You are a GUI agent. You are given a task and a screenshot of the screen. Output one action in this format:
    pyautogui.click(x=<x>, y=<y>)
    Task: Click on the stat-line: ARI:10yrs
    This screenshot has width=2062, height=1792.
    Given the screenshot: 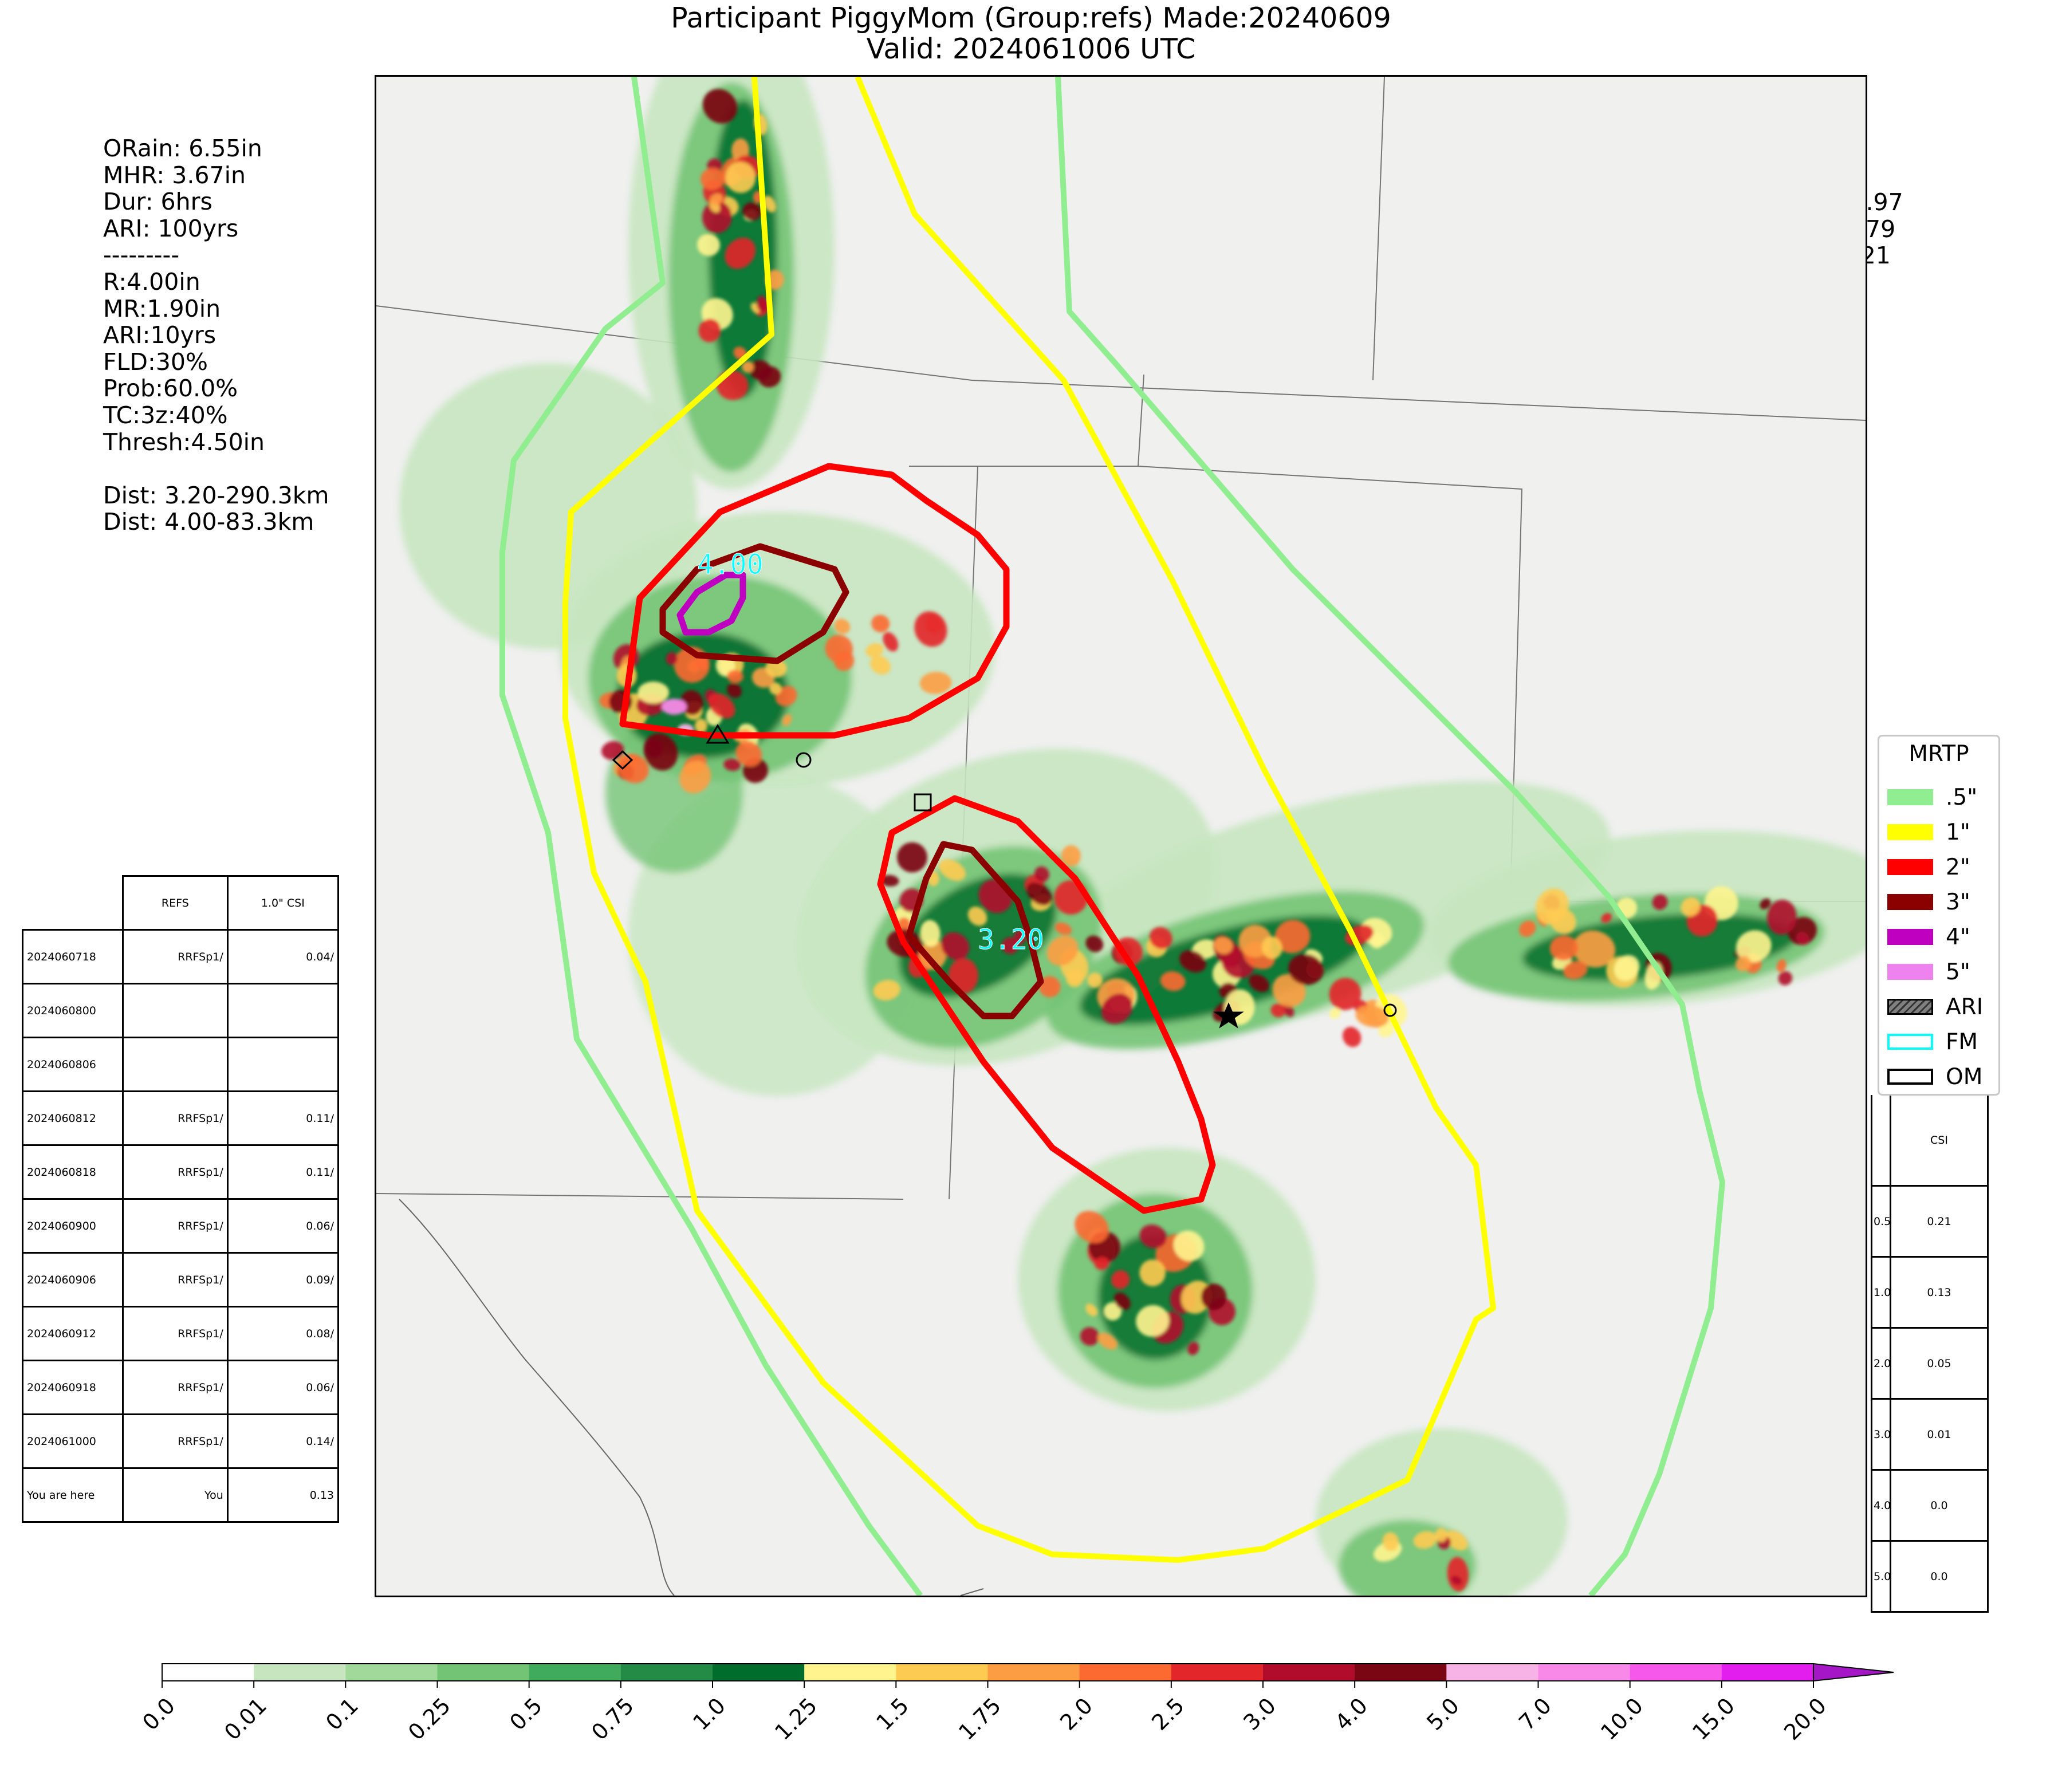 What is the action you would take?
    pyautogui.click(x=160, y=335)
    